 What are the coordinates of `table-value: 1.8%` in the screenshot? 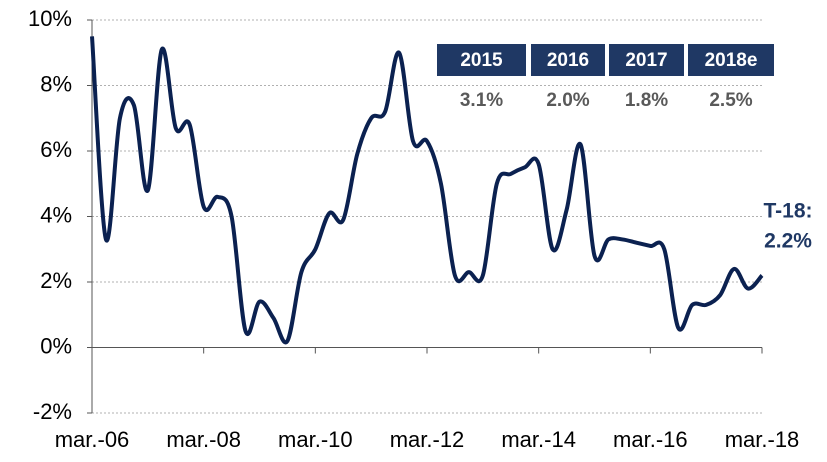 It's located at (646, 100).